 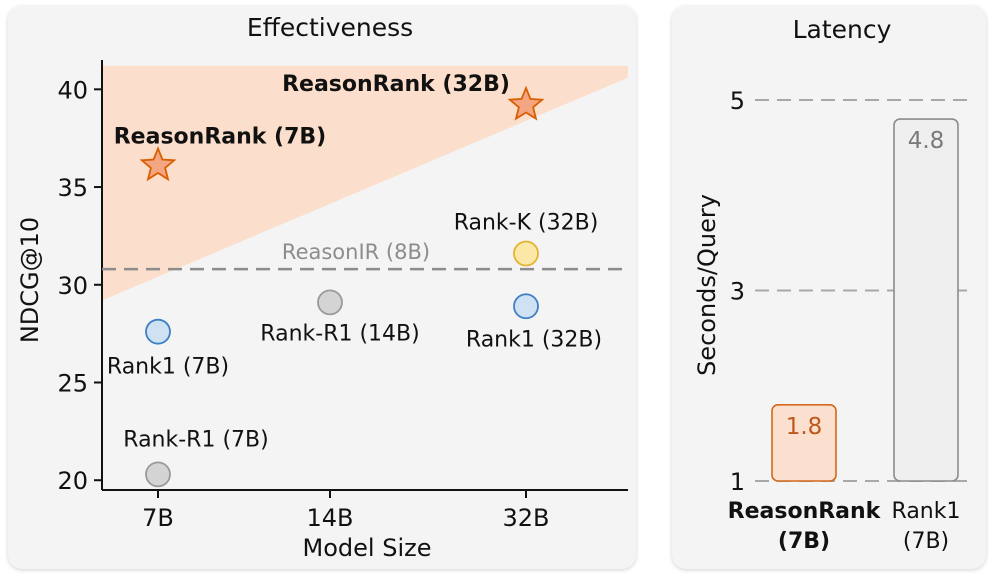 What do you see at coordinates (805, 511) in the screenshot?
I see `x-tick-label-line: ReasonRank` at bounding box center [805, 511].